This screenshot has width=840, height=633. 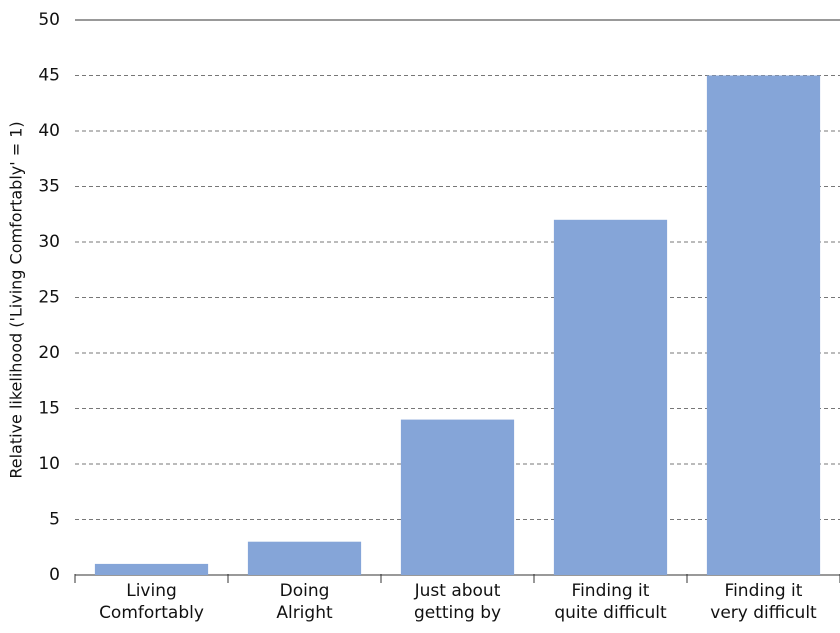 What do you see at coordinates (49, 242) in the screenshot?
I see `y-tick-label: 30` at bounding box center [49, 242].